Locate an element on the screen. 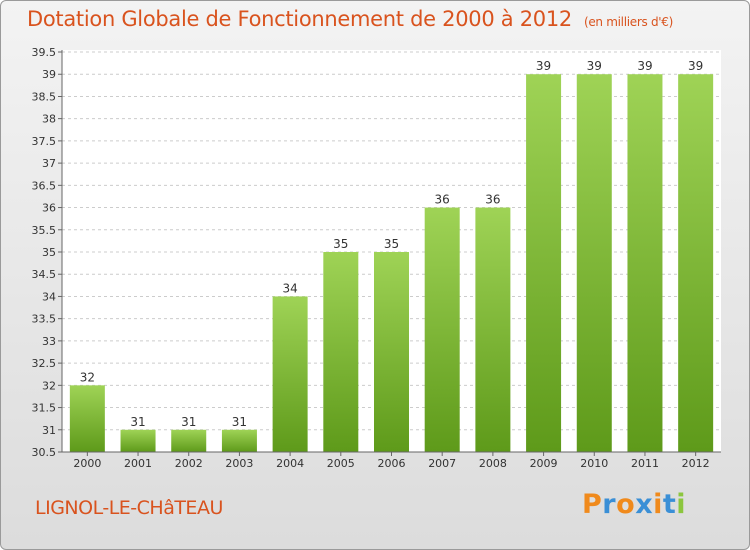  logo-letter: o is located at coordinates (626, 504).